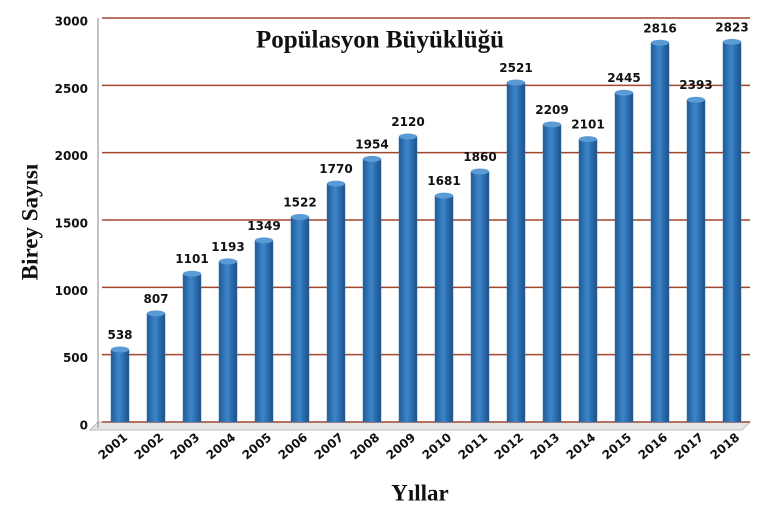 This screenshot has width=761, height=516. I want to click on x-tick-label: 2007, so click(329, 446).